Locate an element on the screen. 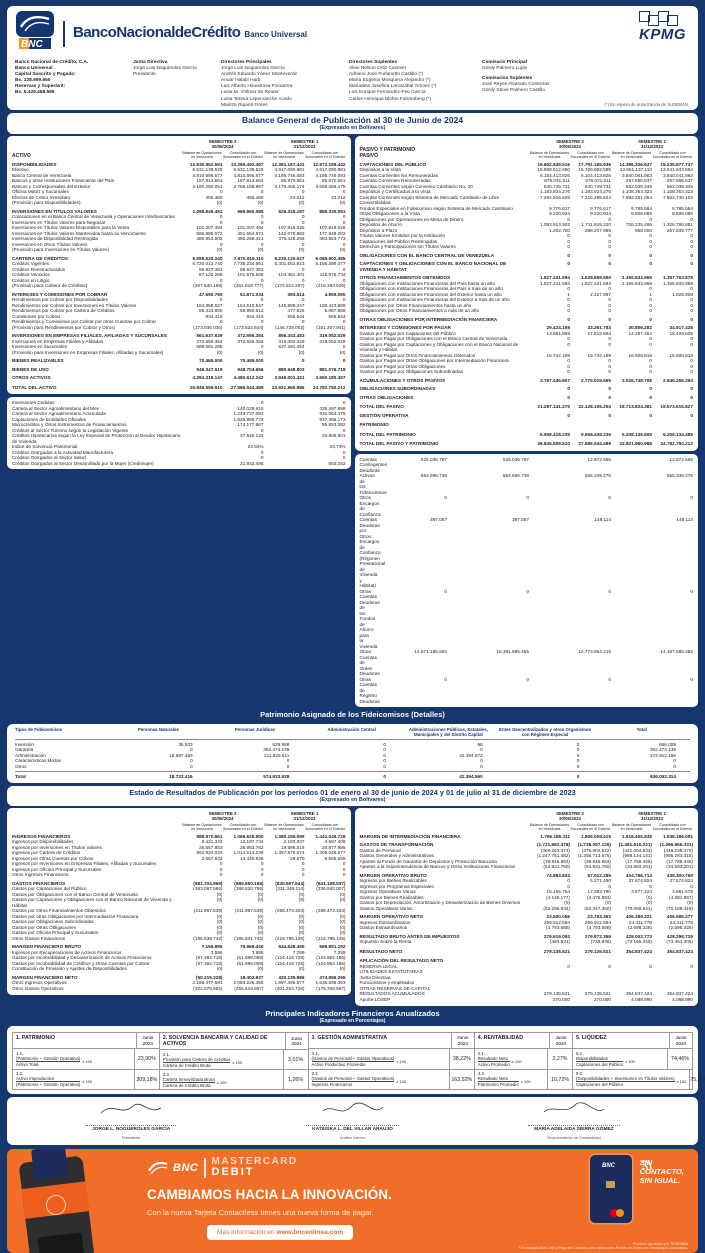 The width and height of the screenshot is (705, 1253). row-value: 1.529.669.590 is located at coordinates (596, 277).